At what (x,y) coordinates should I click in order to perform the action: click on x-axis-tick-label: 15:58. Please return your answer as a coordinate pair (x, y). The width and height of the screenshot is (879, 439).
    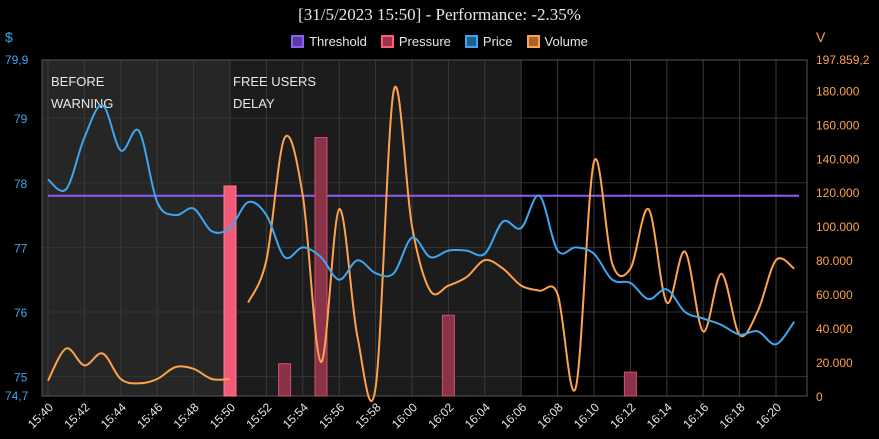
    Looking at the image, I should click on (368, 415).